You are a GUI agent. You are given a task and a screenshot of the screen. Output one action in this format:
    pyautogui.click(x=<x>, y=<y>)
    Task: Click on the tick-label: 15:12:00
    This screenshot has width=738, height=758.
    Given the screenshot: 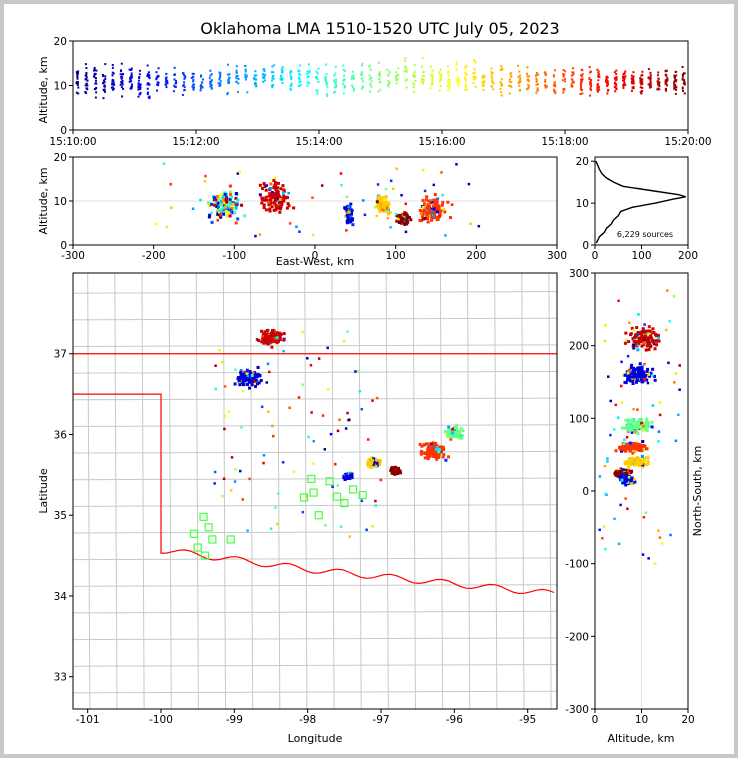 What is the action you would take?
    pyautogui.click(x=195, y=142)
    